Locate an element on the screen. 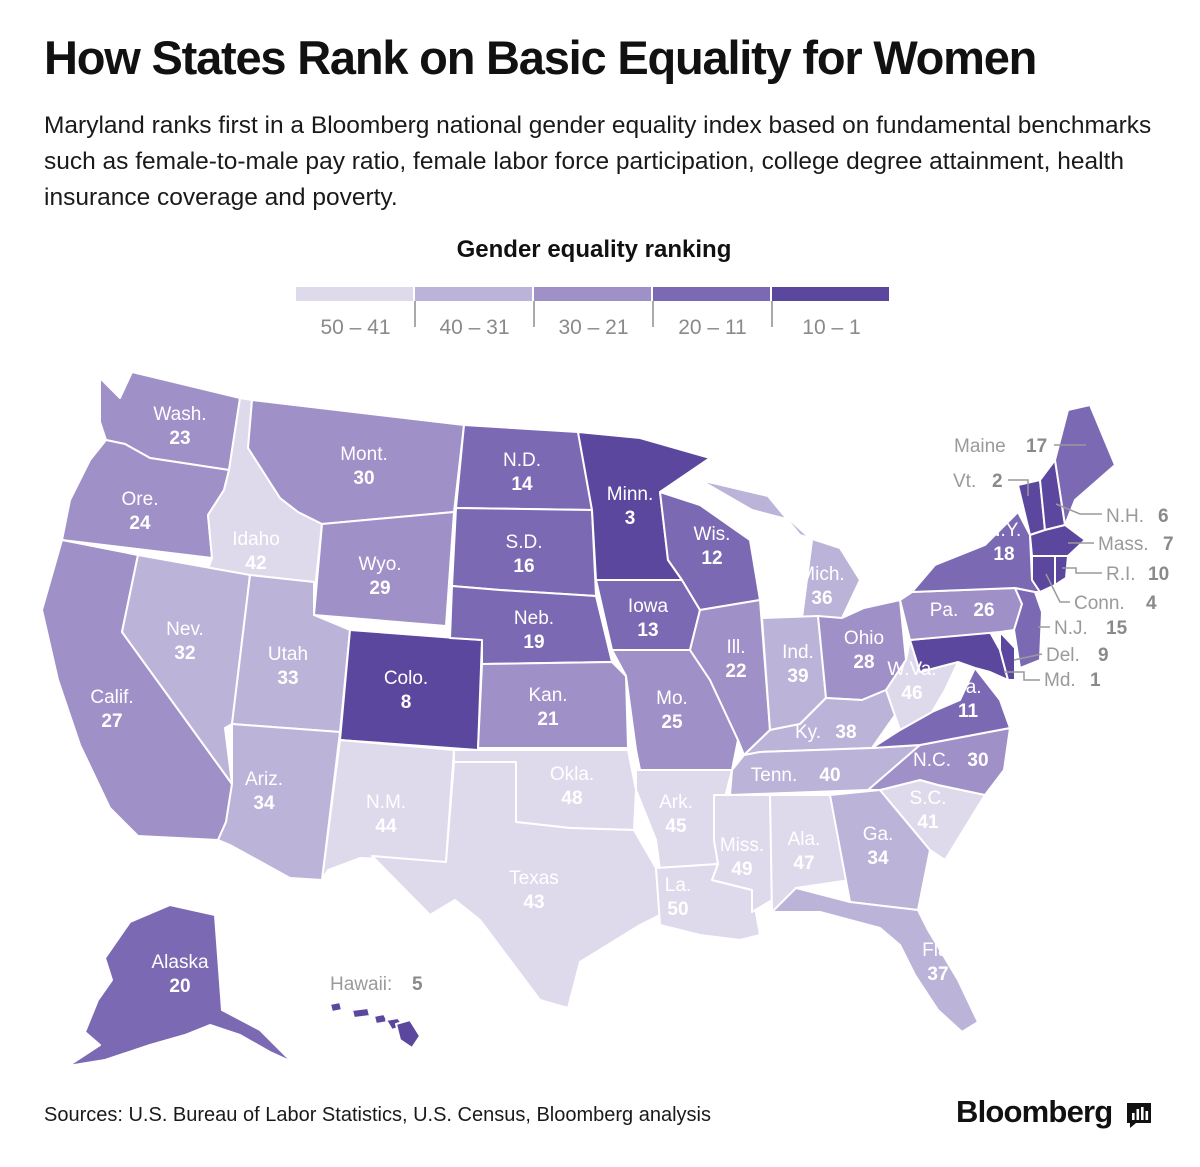 This screenshot has width=1200, height=1167. state-rank-md: 1 is located at coordinates (1095, 680).